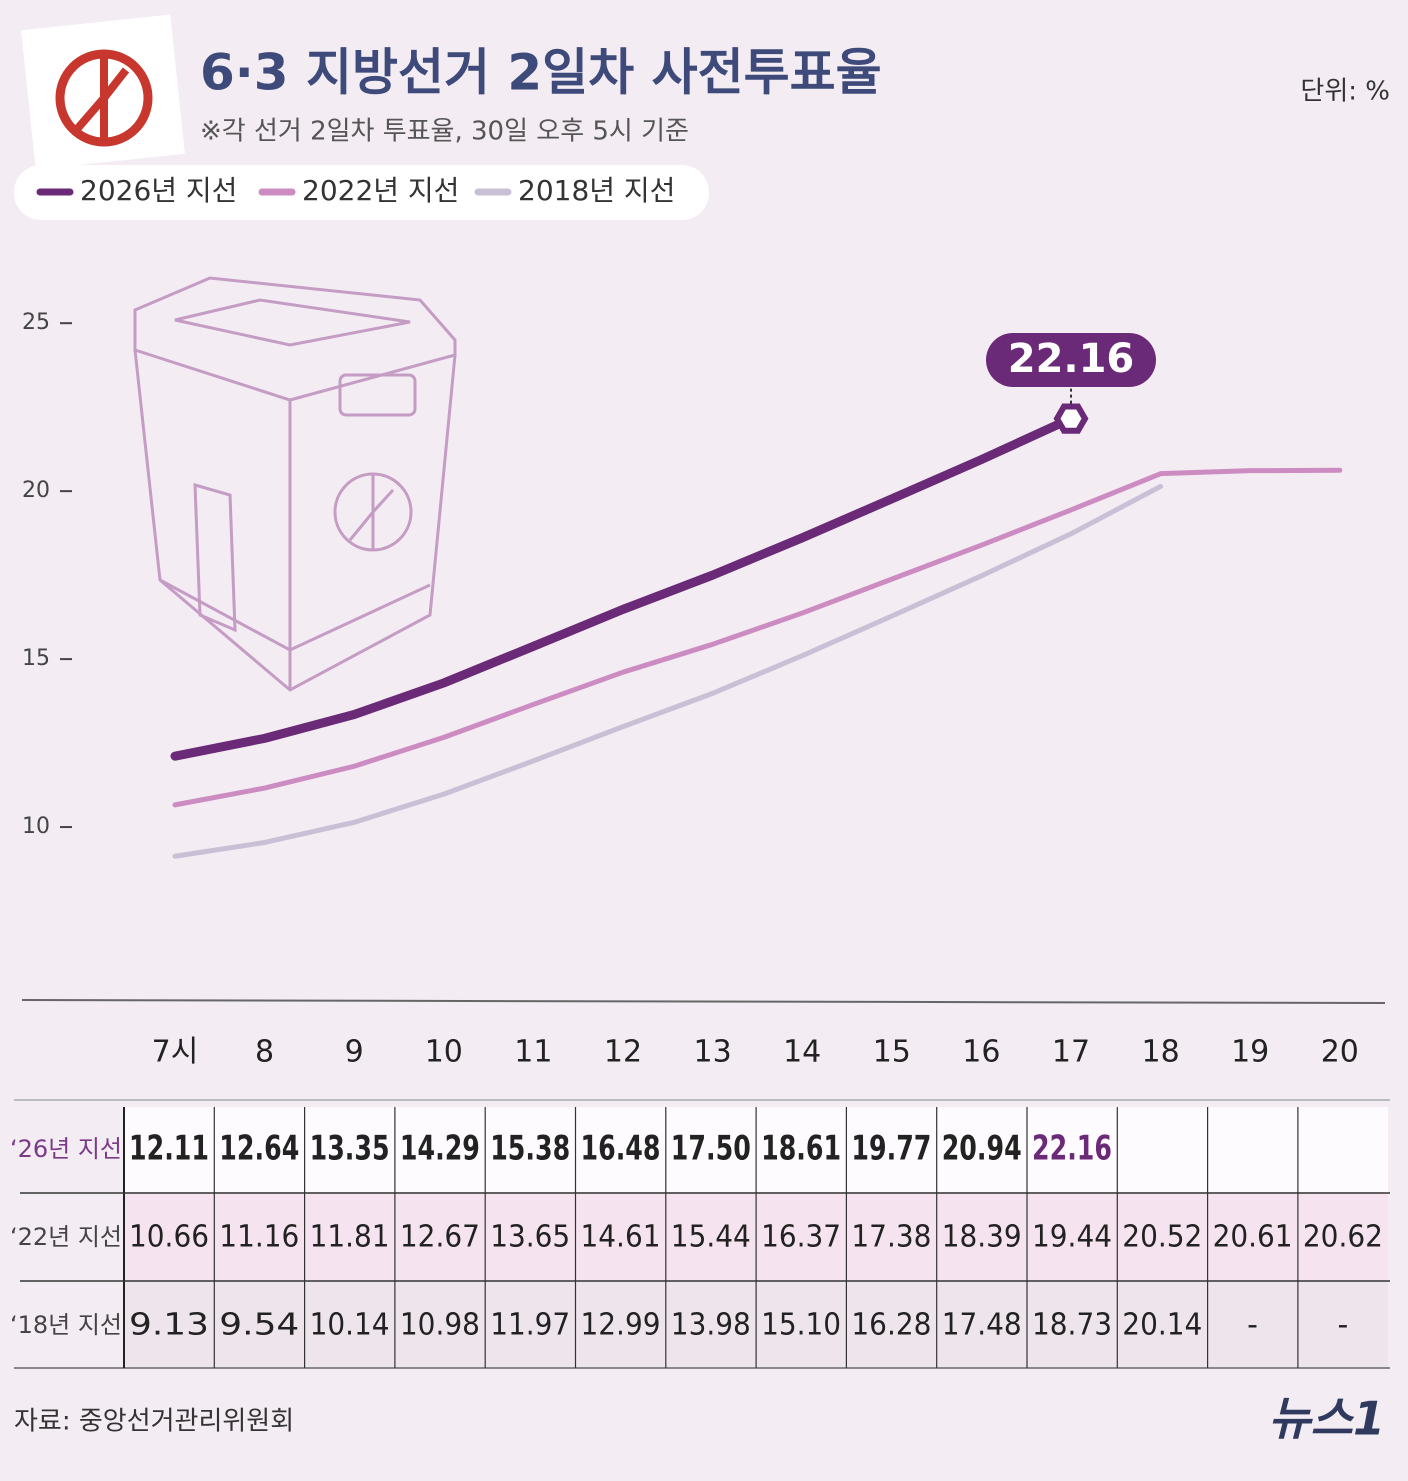  Describe the element at coordinates (66, 1237) in the screenshot. I see `row-label: ‘22년 지선` at that location.